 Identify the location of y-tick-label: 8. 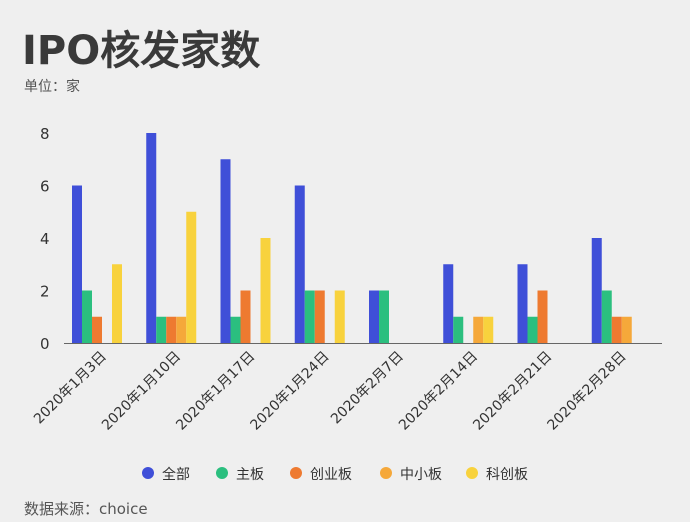
(45, 134).